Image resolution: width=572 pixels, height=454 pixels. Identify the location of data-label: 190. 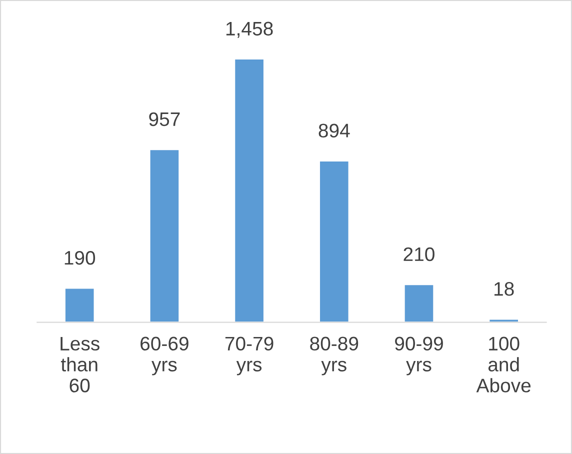
(80, 257).